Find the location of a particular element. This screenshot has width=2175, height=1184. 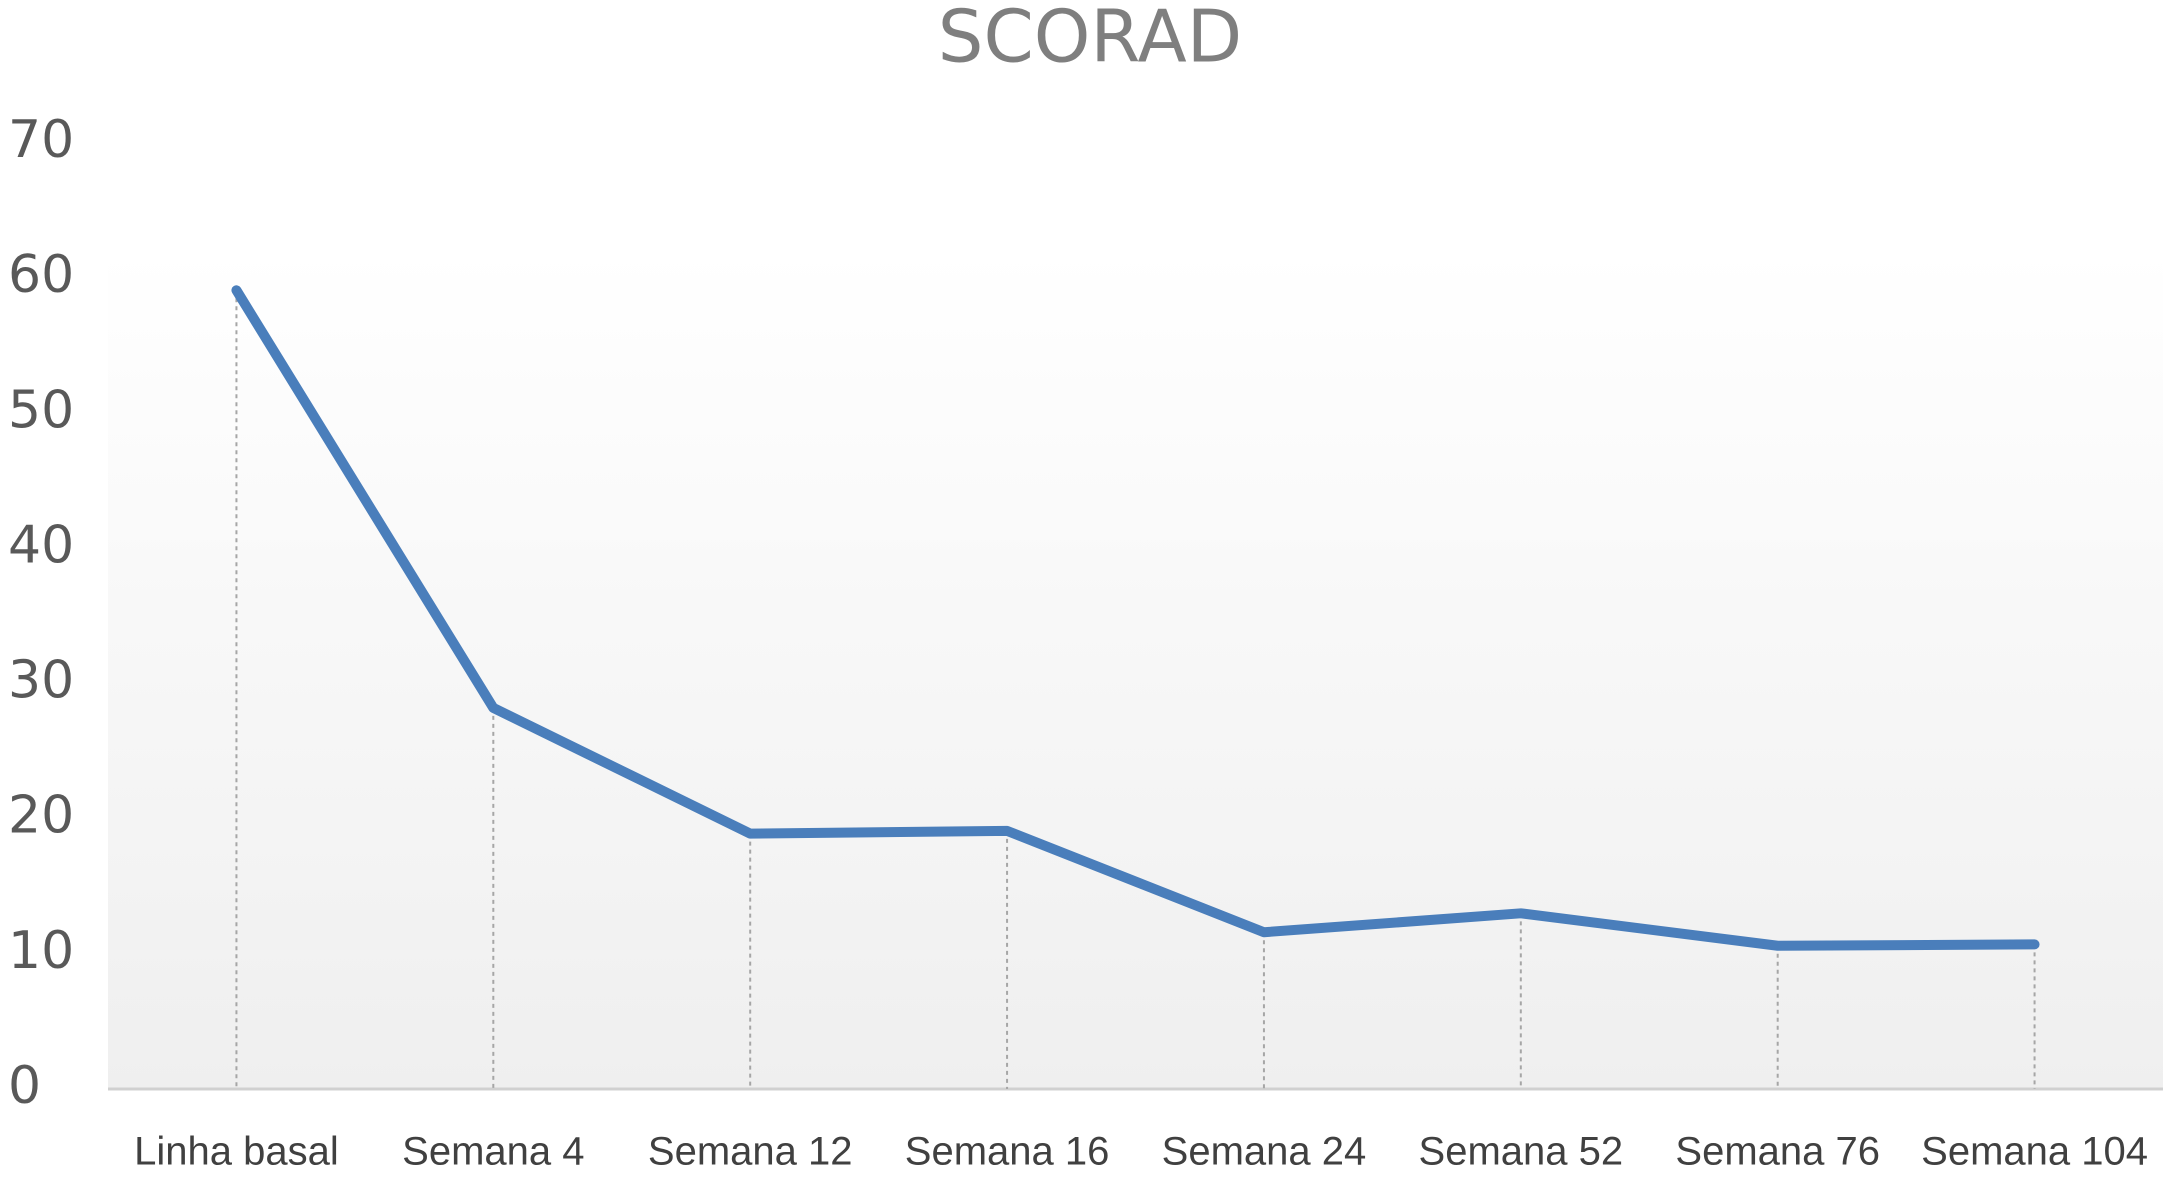

y-tick-label: 10 is located at coordinates (41, 951).